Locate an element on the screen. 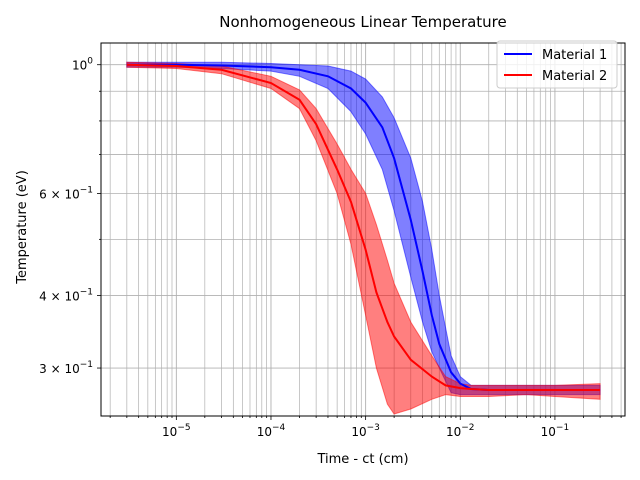 This screenshot has height=480, width=640. legend-box is located at coordinates (557, 64).